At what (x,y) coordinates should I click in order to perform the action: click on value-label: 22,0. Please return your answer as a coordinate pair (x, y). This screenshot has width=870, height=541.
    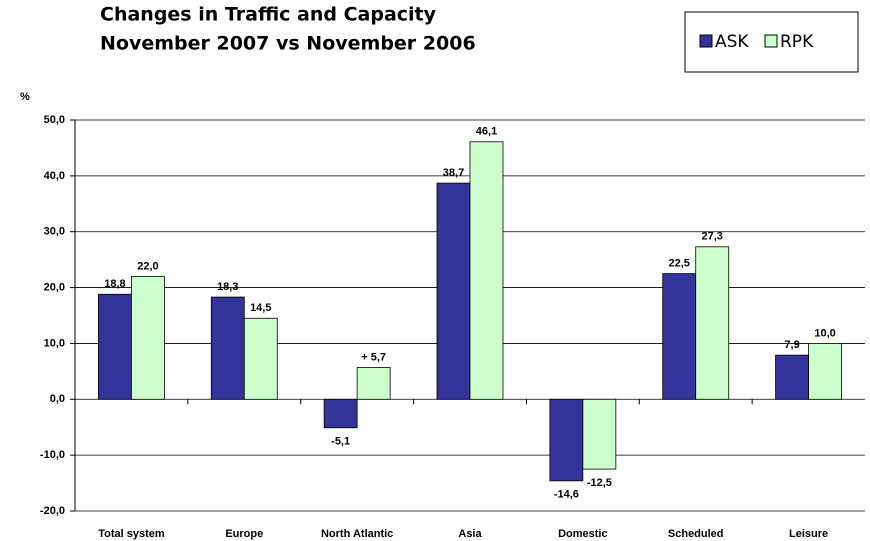
    Looking at the image, I should click on (147, 266).